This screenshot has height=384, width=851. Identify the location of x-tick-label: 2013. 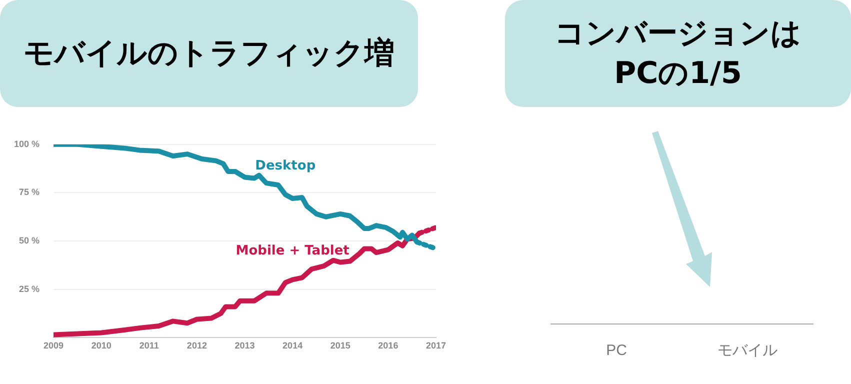
(244, 345).